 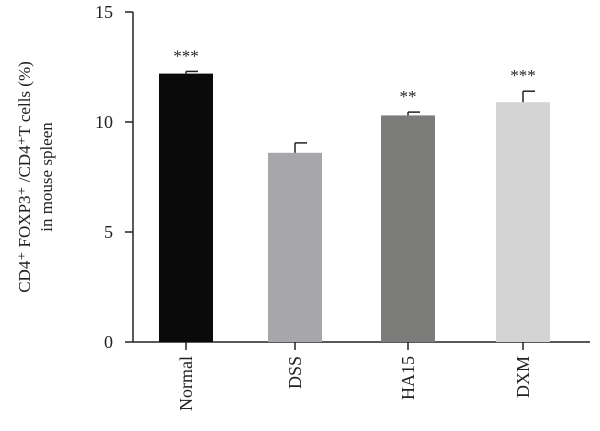 I want to click on significance-ha15: **, so click(x=408, y=96).